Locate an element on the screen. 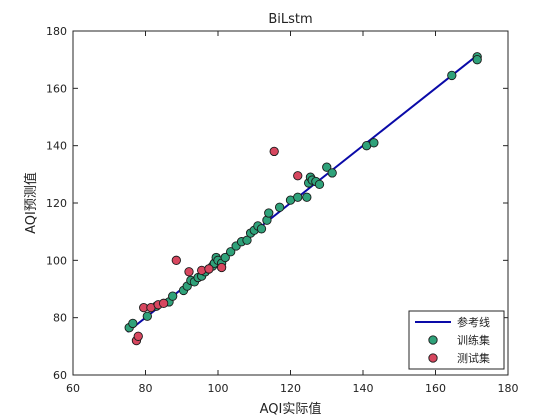 The image size is (560, 420). legend-item-test: 测试集 is located at coordinates (473, 358).